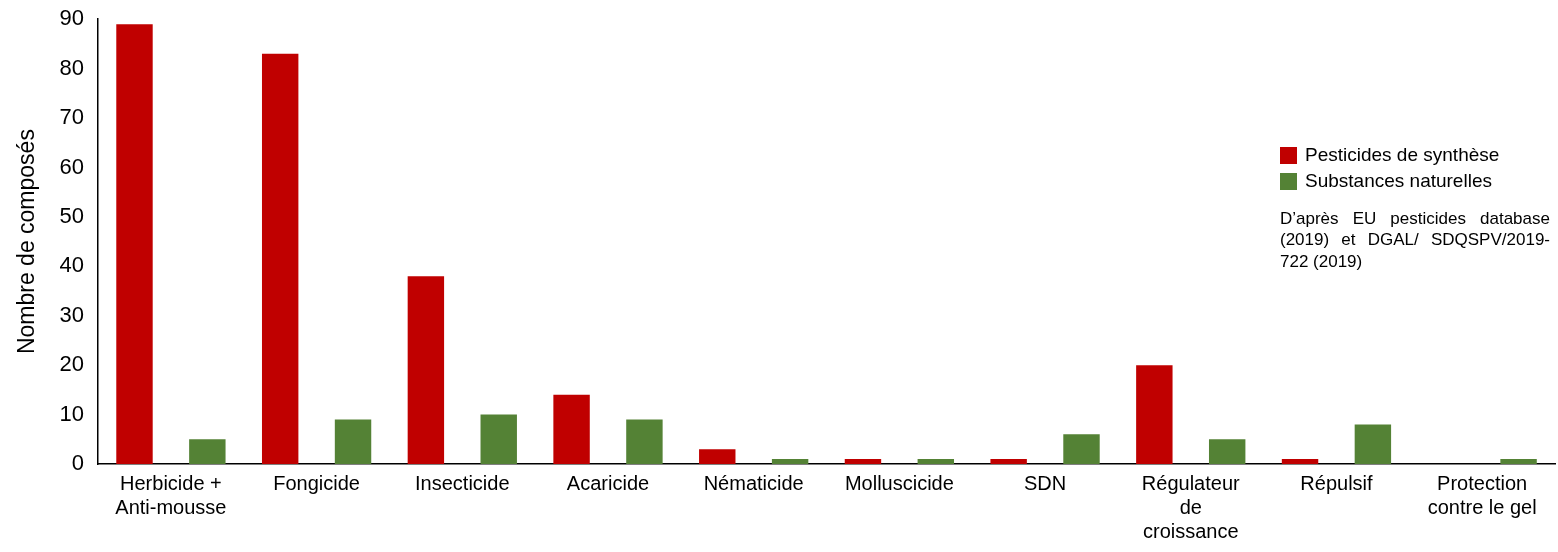 This screenshot has height=552, width=1558. What do you see at coordinates (1402, 155) in the screenshot?
I see `legend-label: Pesticides de synthèse` at bounding box center [1402, 155].